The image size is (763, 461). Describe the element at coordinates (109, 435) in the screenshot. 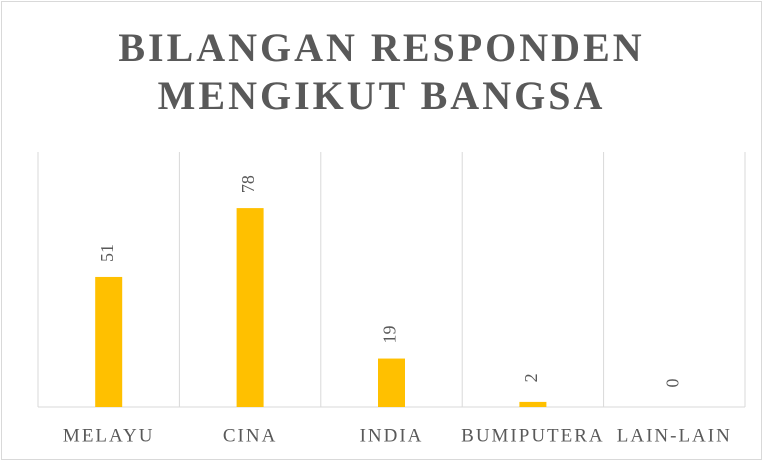

I see `x-tick-label: MELAYU` at that location.